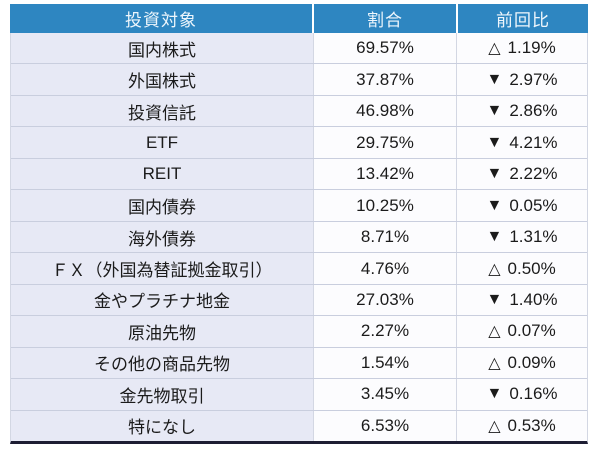 The image size is (600, 449). What do you see at coordinates (162, 426) in the screenshot?
I see `asset-name-cell: 特になし` at bounding box center [162, 426].